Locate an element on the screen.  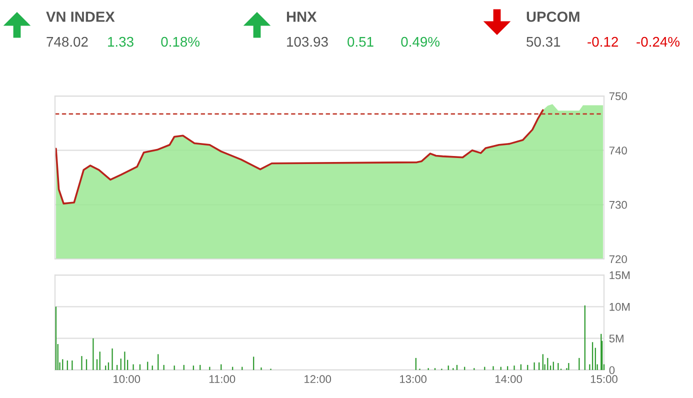
category-label: UPCOM is located at coordinates (553, 17).